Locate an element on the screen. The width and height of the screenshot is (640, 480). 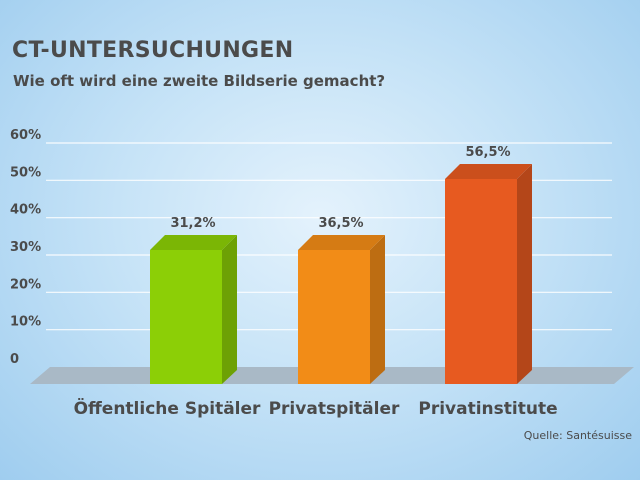
category-label: Öffentliche Spitäler is located at coordinates (167, 408).